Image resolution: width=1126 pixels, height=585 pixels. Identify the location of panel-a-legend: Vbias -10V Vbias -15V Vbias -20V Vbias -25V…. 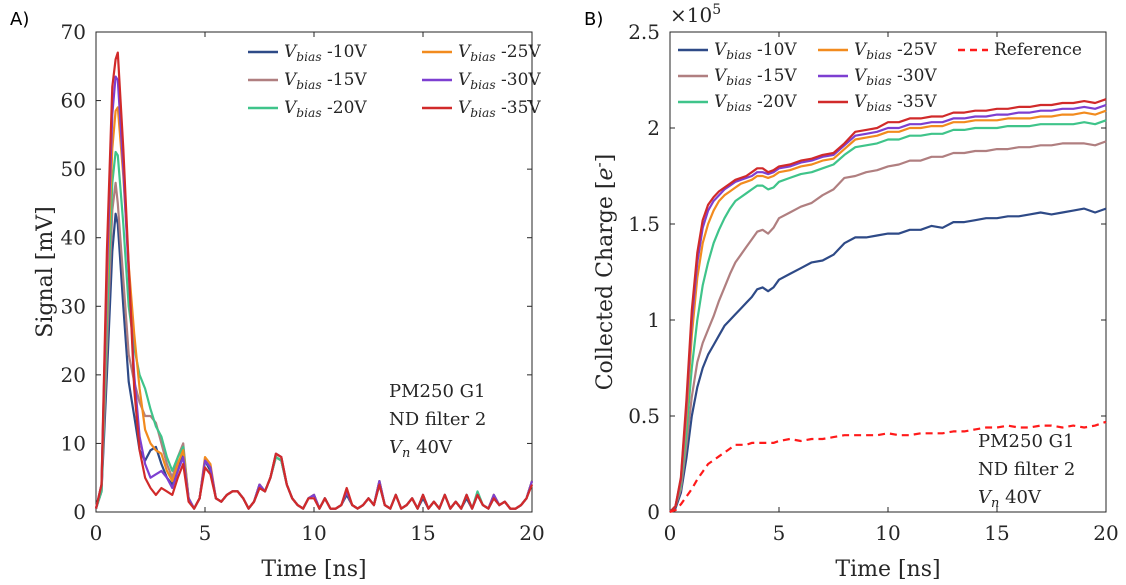
(394, 81).